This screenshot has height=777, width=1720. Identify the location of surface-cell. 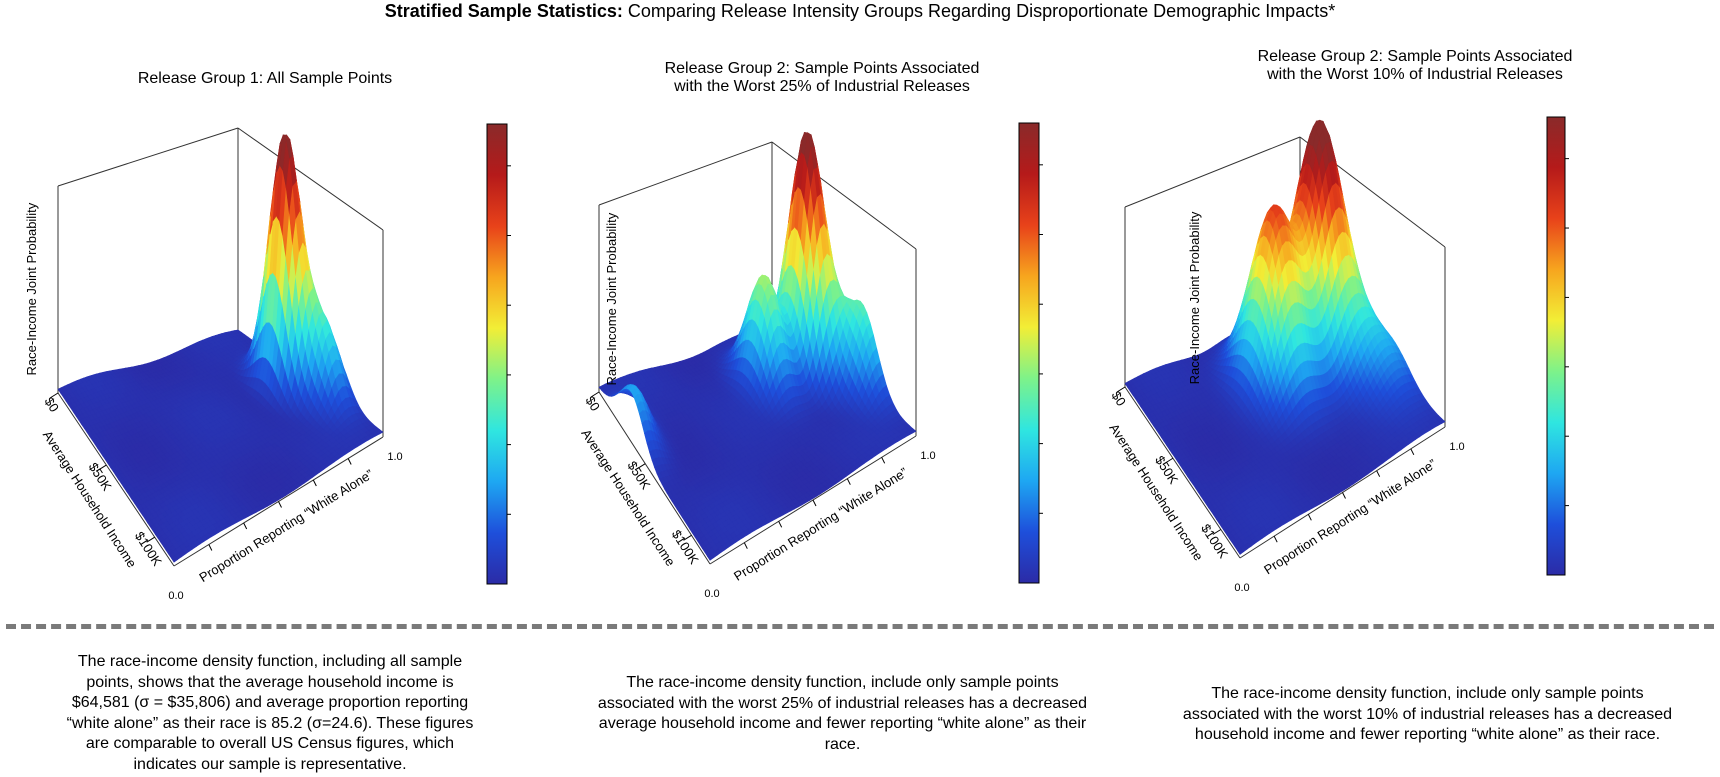
(379, 432).